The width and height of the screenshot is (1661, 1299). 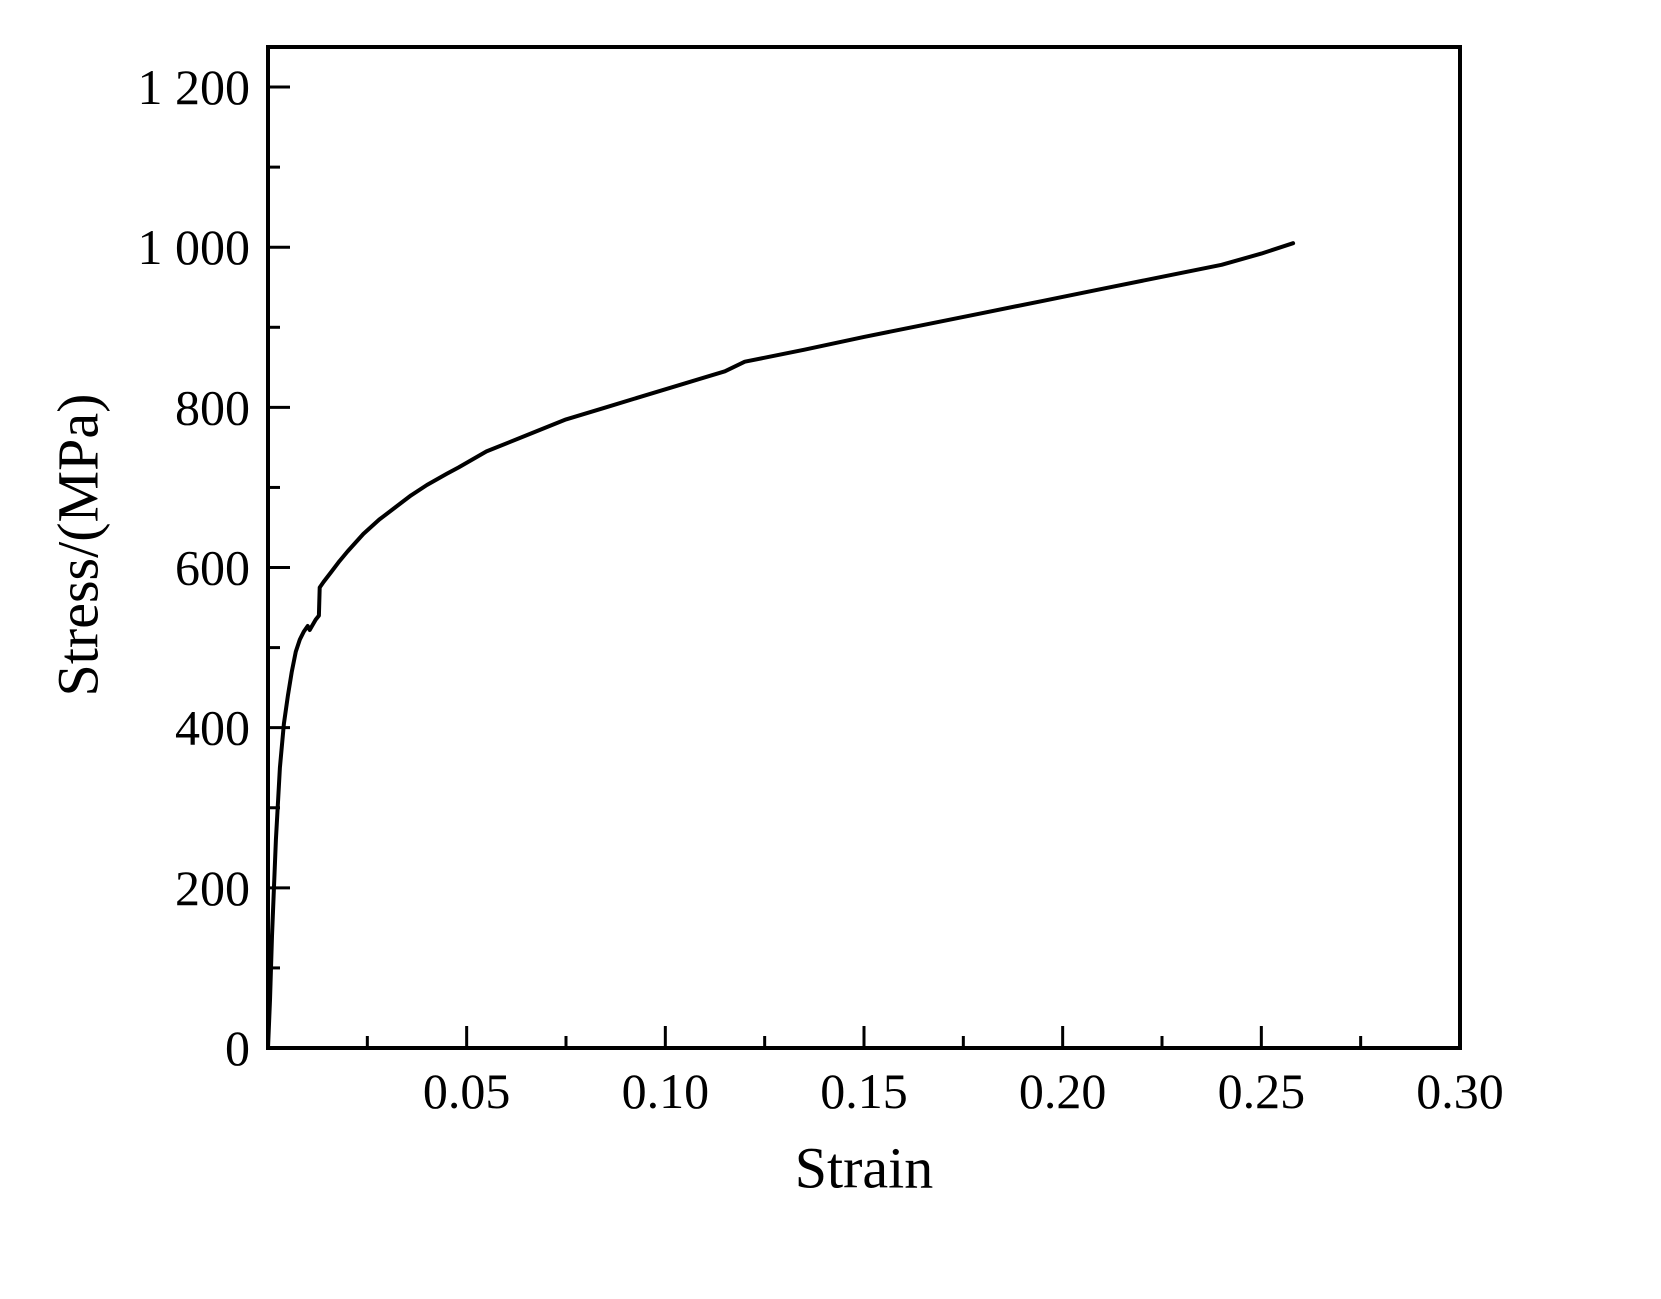 I want to click on y-tick-label: 200, so click(x=212, y=888).